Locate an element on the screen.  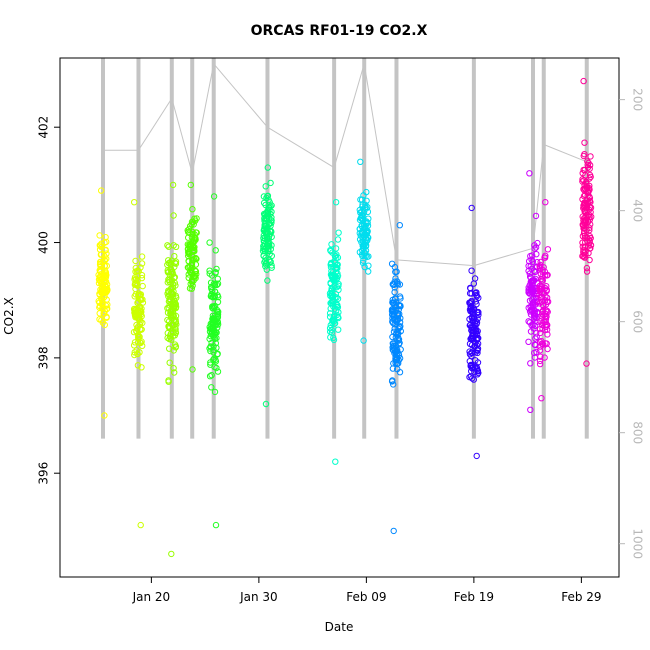
x-axis-label: Date is located at coordinates (339, 627).